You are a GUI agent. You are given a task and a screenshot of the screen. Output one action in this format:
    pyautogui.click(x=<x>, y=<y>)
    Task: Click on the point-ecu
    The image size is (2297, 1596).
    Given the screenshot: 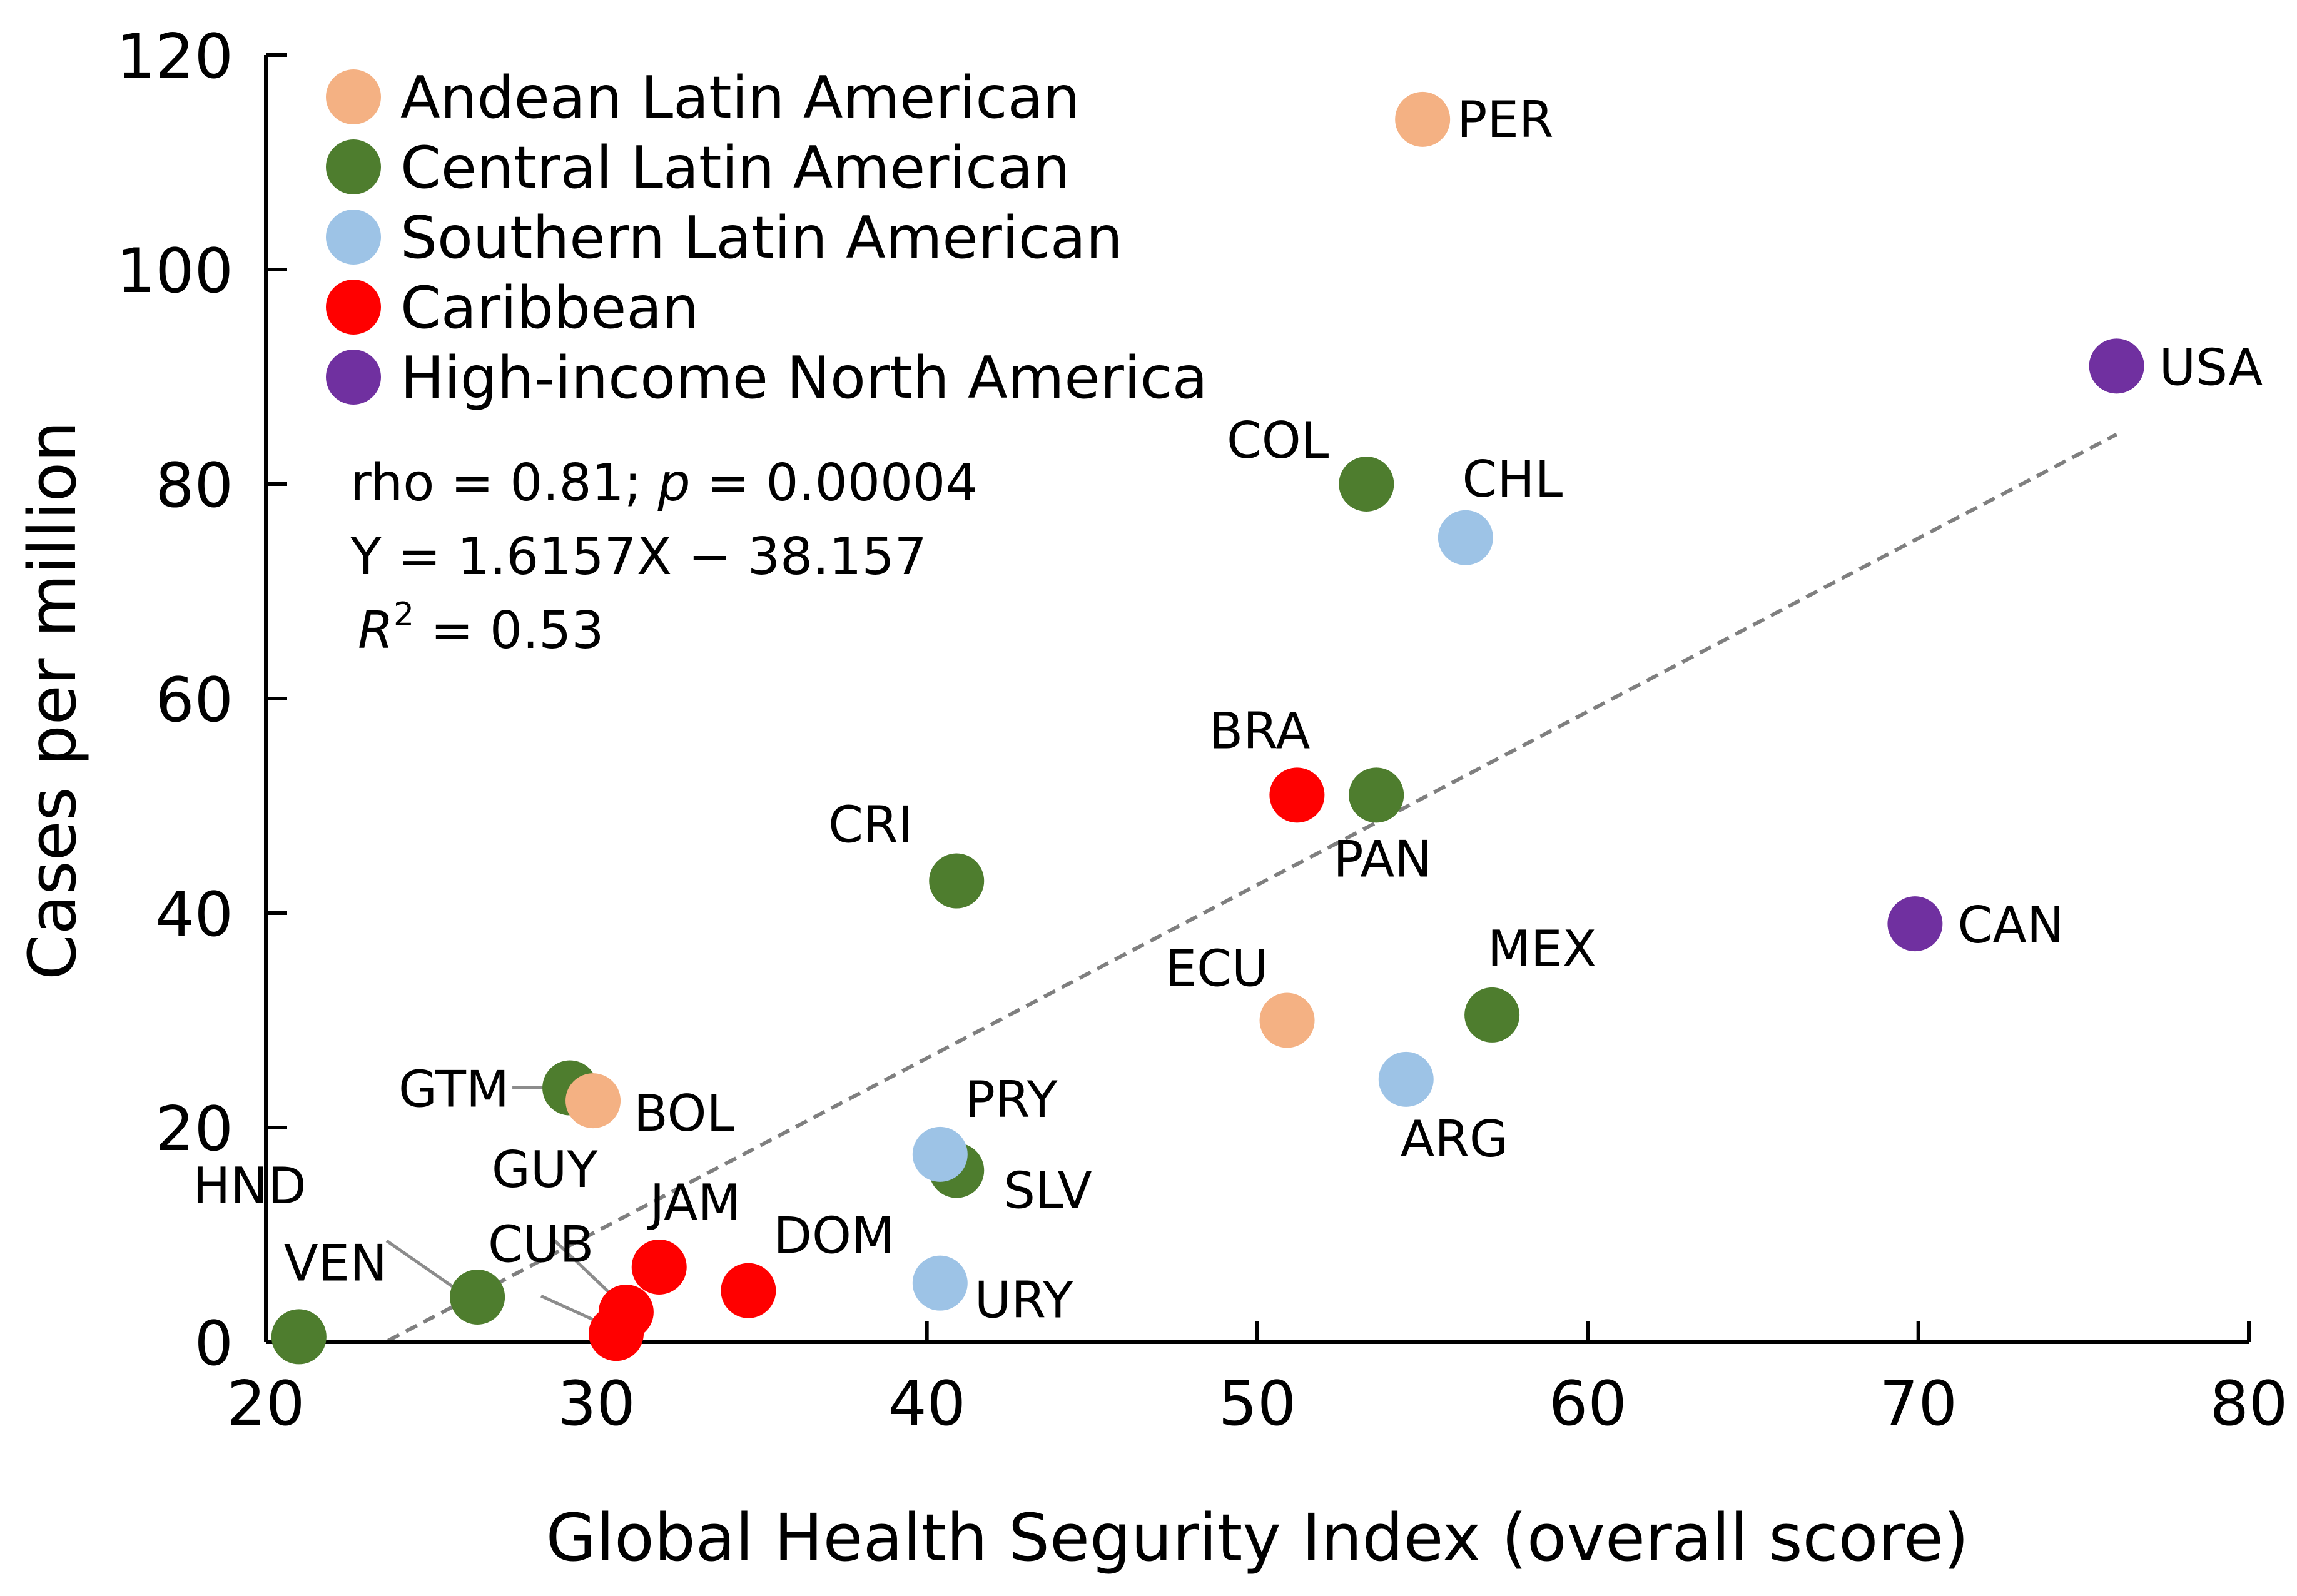 What is the action you would take?
    pyautogui.click(x=1287, y=1020)
    